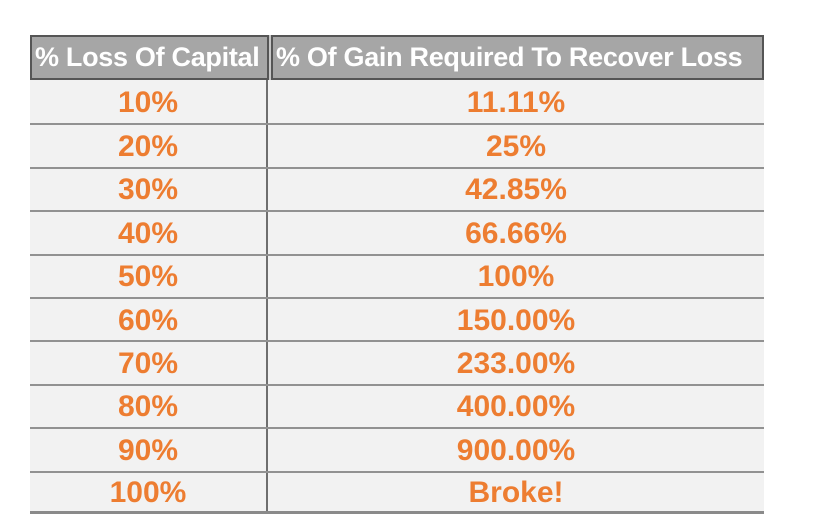  Describe the element at coordinates (149, 146) in the screenshot. I see `loss-cell: 20%` at that location.